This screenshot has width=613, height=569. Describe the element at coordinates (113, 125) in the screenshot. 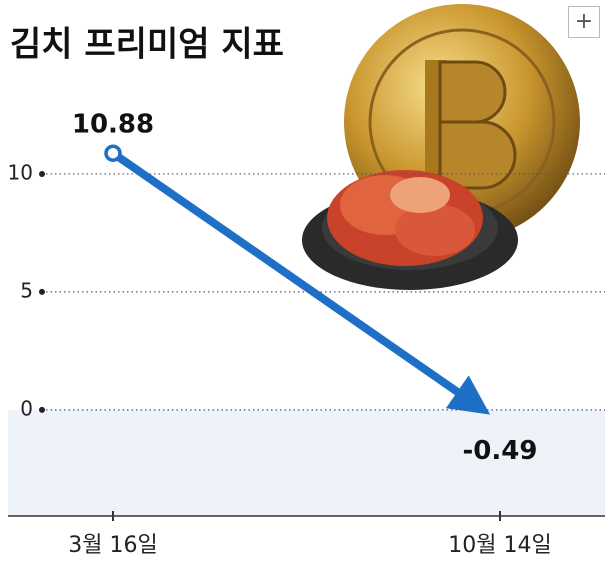

I see `value-label: 10.88` at that location.